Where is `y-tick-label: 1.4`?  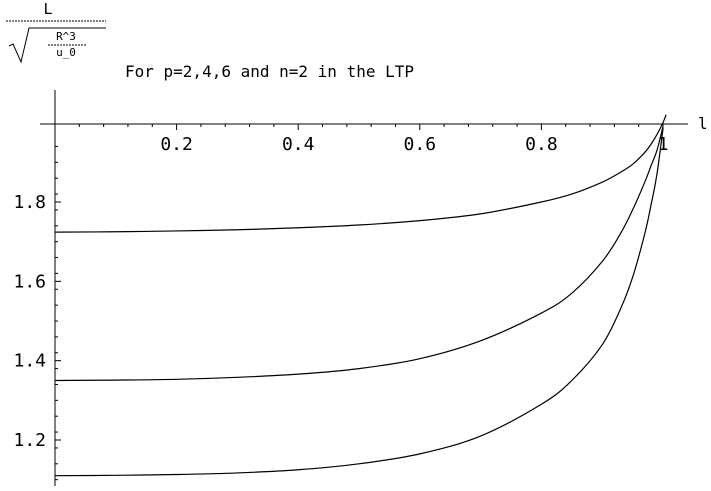
y-tick-label: 1.4 is located at coordinates (29, 361).